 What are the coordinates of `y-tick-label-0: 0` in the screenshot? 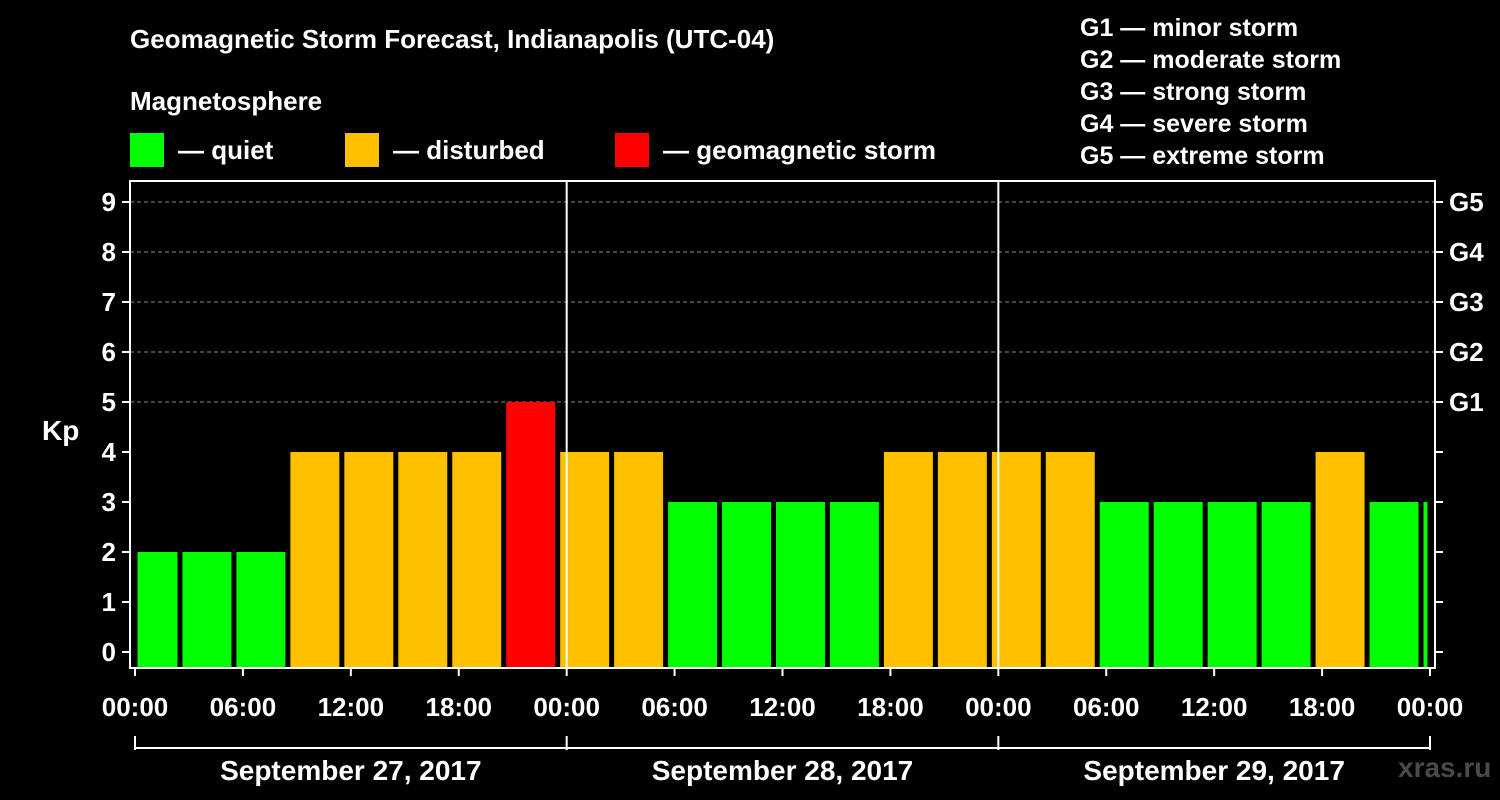 It's located at (109, 652).